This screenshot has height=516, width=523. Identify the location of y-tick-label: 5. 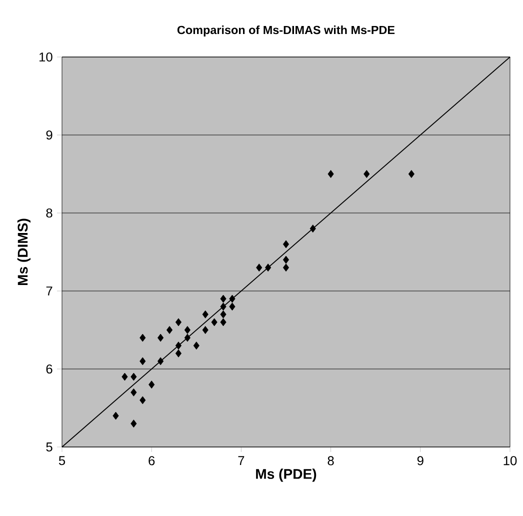
(49, 447).